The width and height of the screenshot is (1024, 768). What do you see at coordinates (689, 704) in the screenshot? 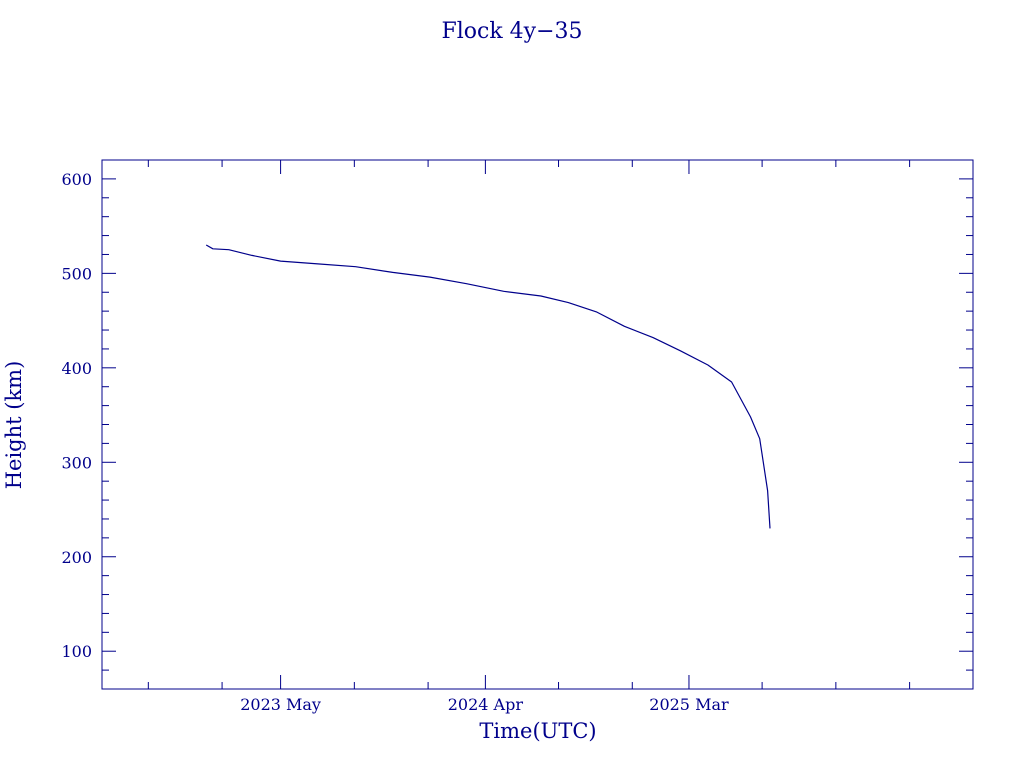
I see `x-tick-label: 2025 Mar` at bounding box center [689, 704].